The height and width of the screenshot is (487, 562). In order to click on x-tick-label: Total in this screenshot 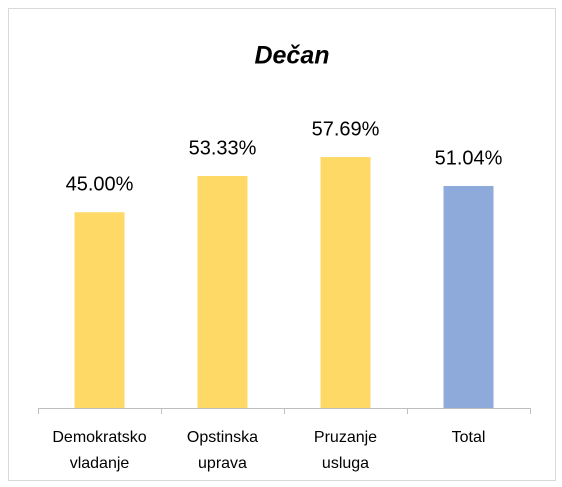, I will do `click(469, 437)`.